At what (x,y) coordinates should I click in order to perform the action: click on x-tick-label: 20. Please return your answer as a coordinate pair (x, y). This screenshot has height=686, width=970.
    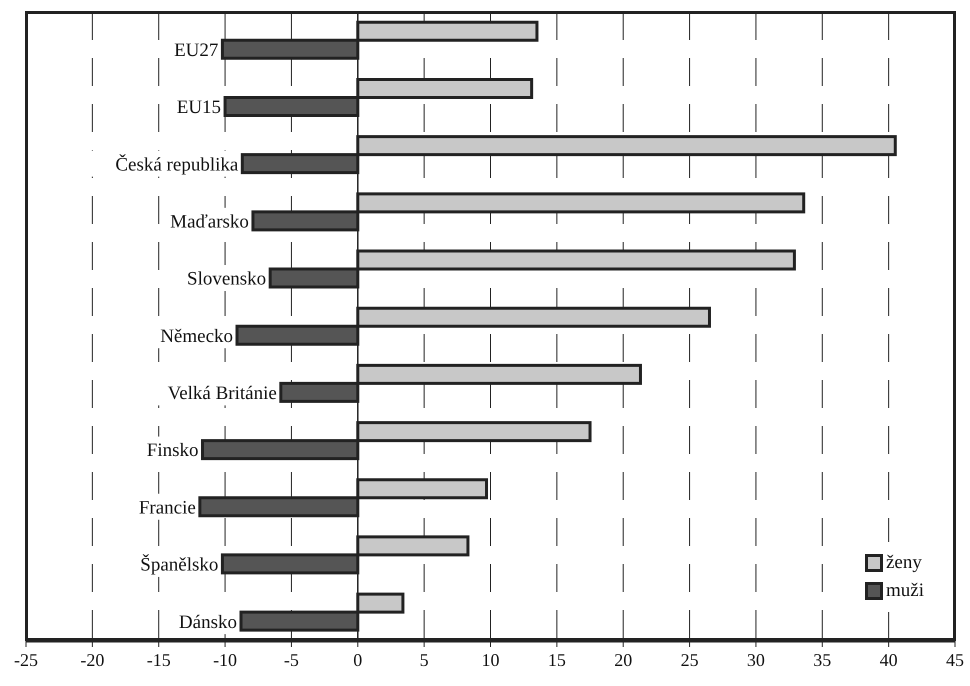
    Looking at the image, I should click on (623, 660).